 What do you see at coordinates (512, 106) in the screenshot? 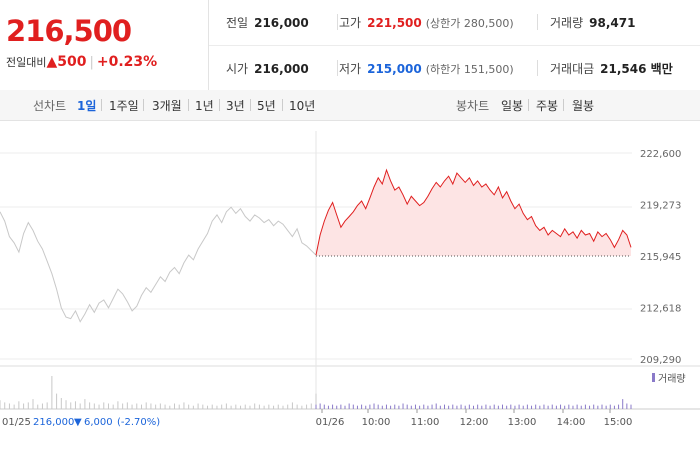
I see `tab-daily: 일봉` at bounding box center [512, 106].